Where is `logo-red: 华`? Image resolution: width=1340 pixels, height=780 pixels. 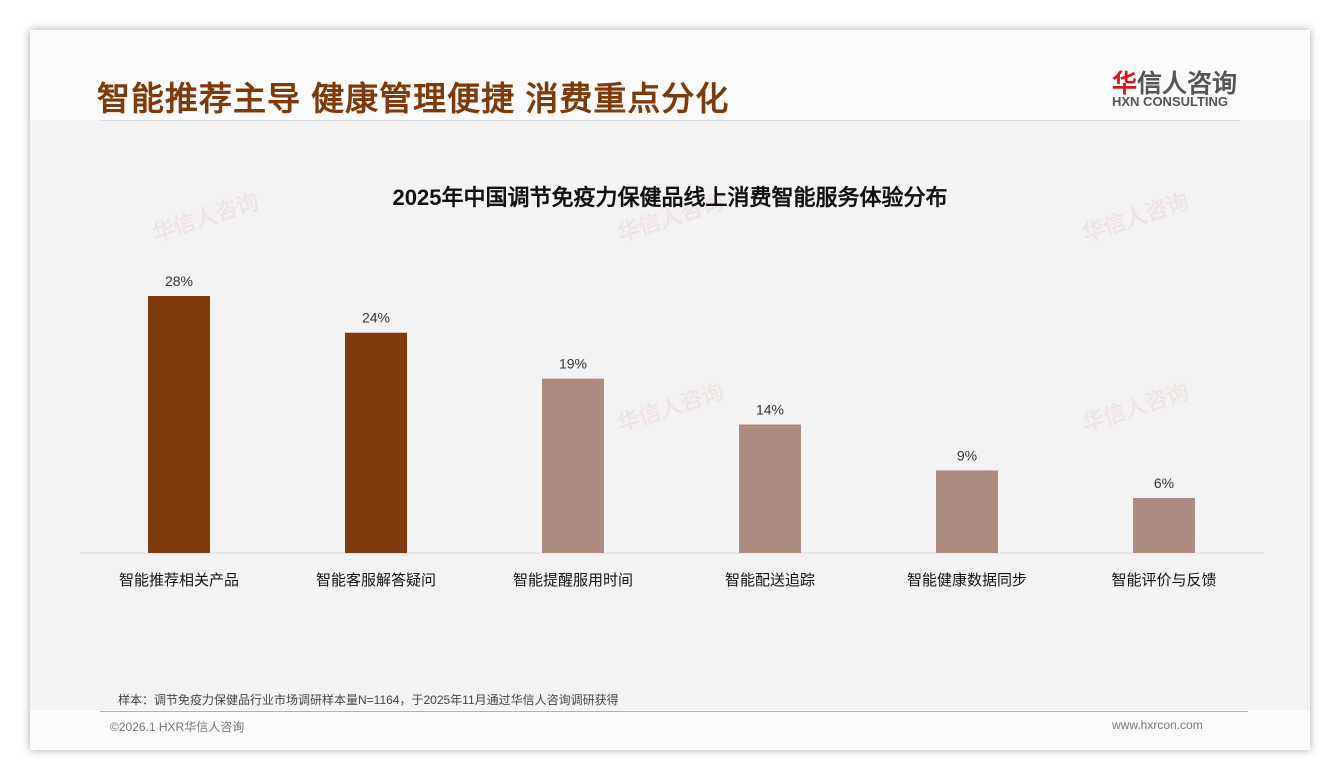
logo-red: 华 is located at coordinates (1125, 84).